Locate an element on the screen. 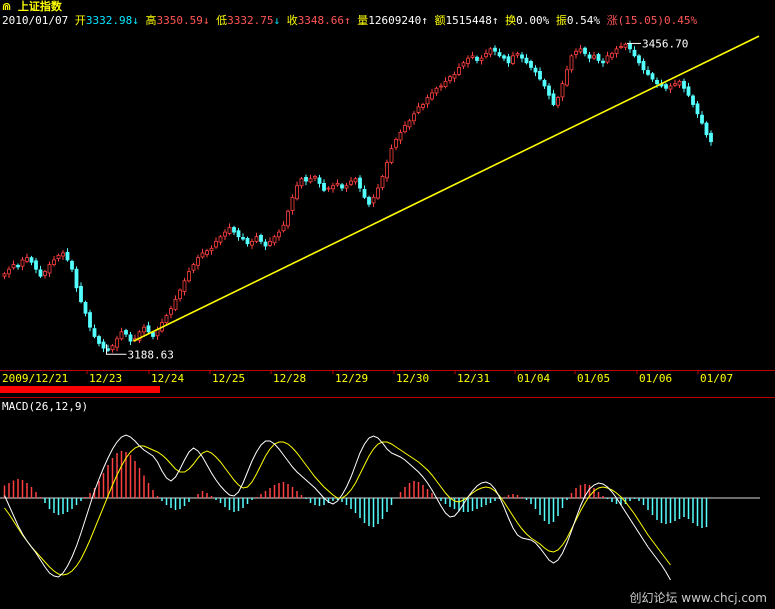 This screenshot has height=609, width=775. date-tick-label: 2009/12/21 is located at coordinates (35, 378).